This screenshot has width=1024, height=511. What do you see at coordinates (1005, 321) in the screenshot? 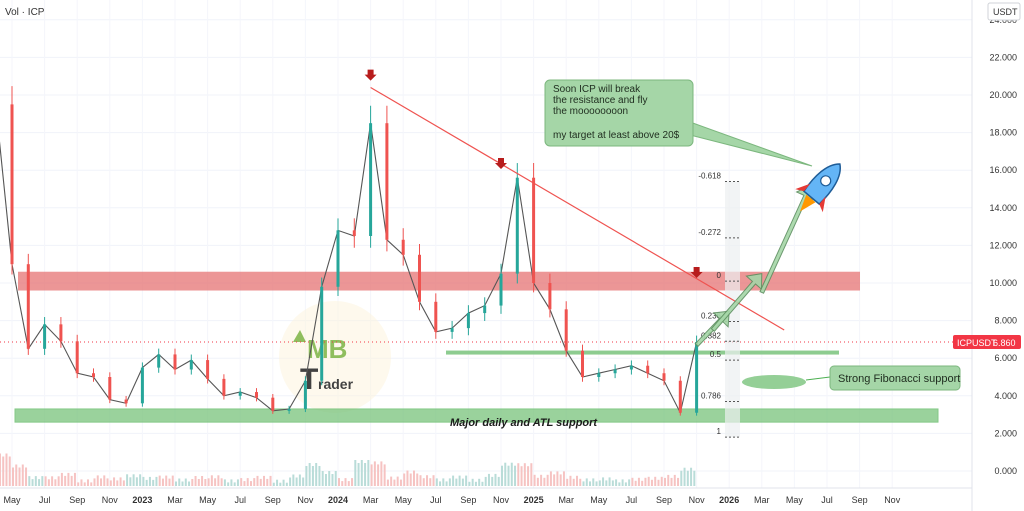
I see `y-tick-label: 8.000` at bounding box center [1005, 321].